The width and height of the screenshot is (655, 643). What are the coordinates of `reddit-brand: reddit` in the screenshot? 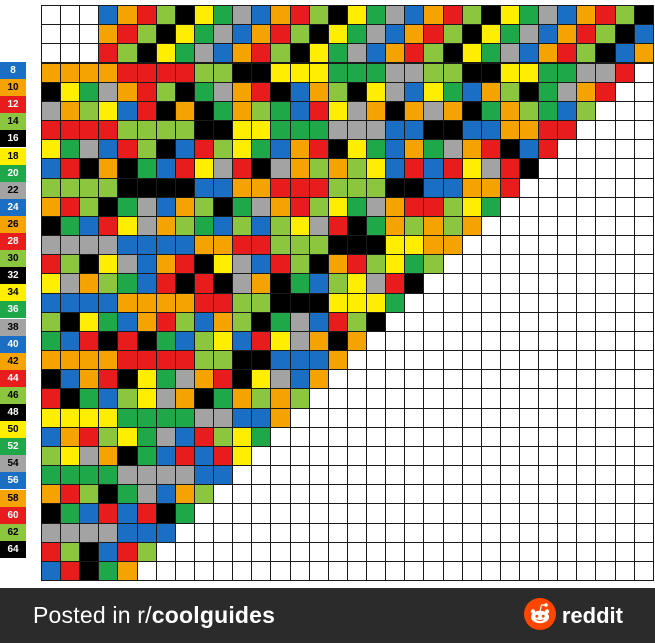 It's located at (573, 614).